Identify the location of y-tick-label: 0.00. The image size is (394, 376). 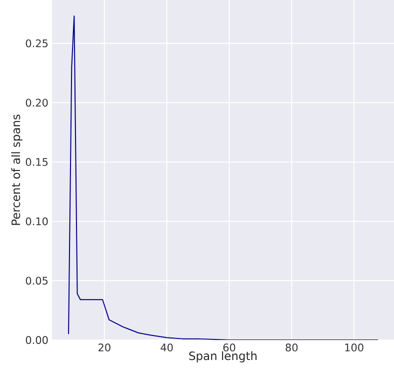
(37, 340).